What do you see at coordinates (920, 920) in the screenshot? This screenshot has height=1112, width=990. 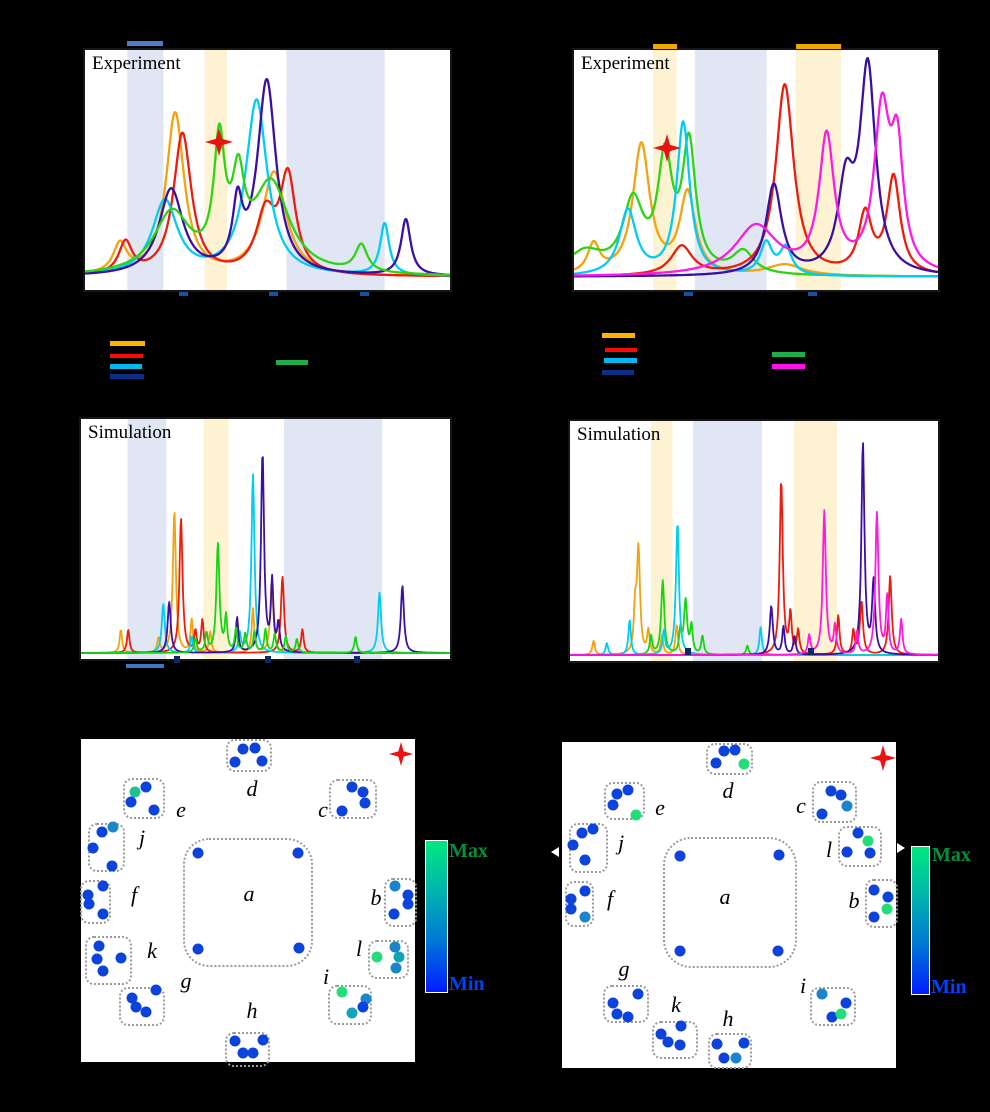 I see `colorbar-right` at bounding box center [920, 920].